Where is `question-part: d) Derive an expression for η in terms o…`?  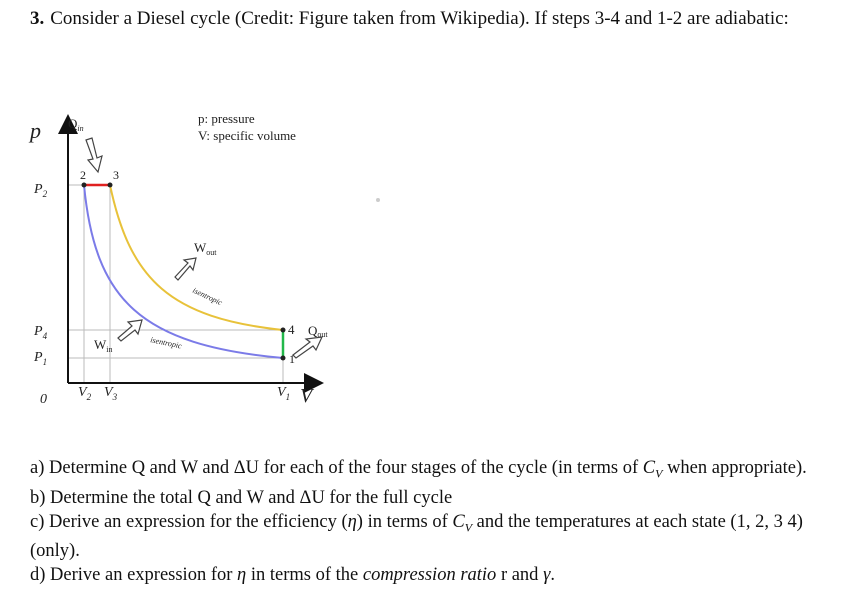
question-part: d) Derive an expression for η in terms o… is located at coordinates (425, 575).